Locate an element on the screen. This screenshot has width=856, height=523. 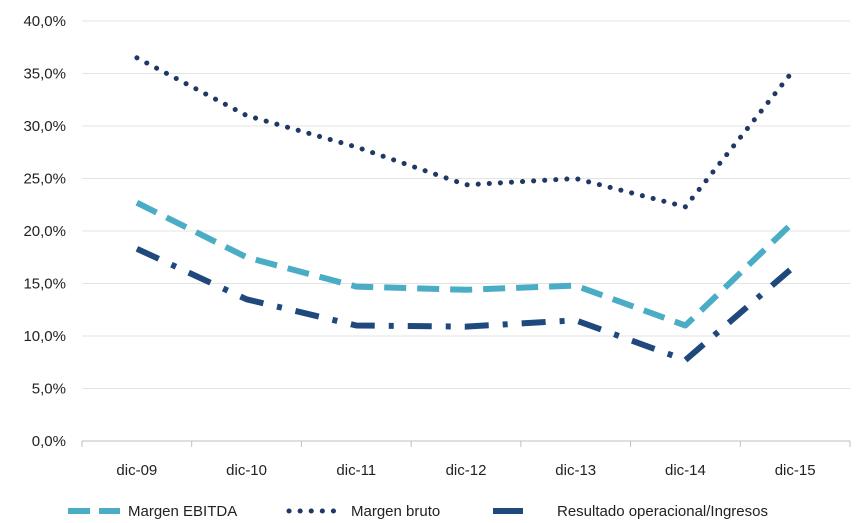
y-tick-label: 15,0% is located at coordinates (44, 284).